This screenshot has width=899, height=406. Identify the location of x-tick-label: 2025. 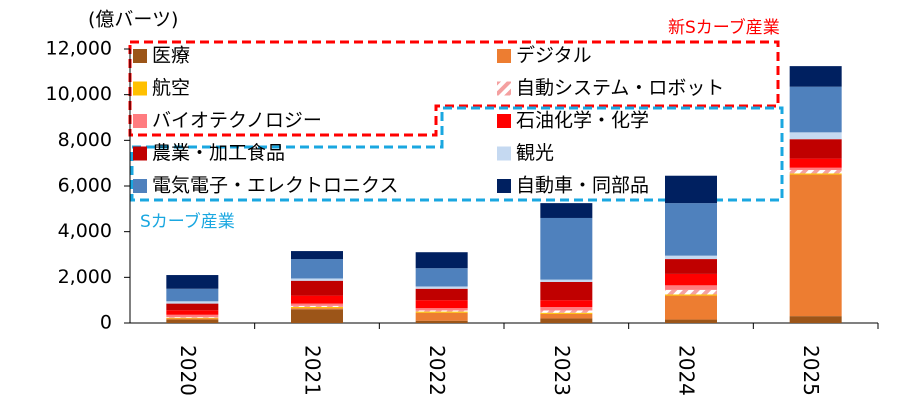
(811, 370).